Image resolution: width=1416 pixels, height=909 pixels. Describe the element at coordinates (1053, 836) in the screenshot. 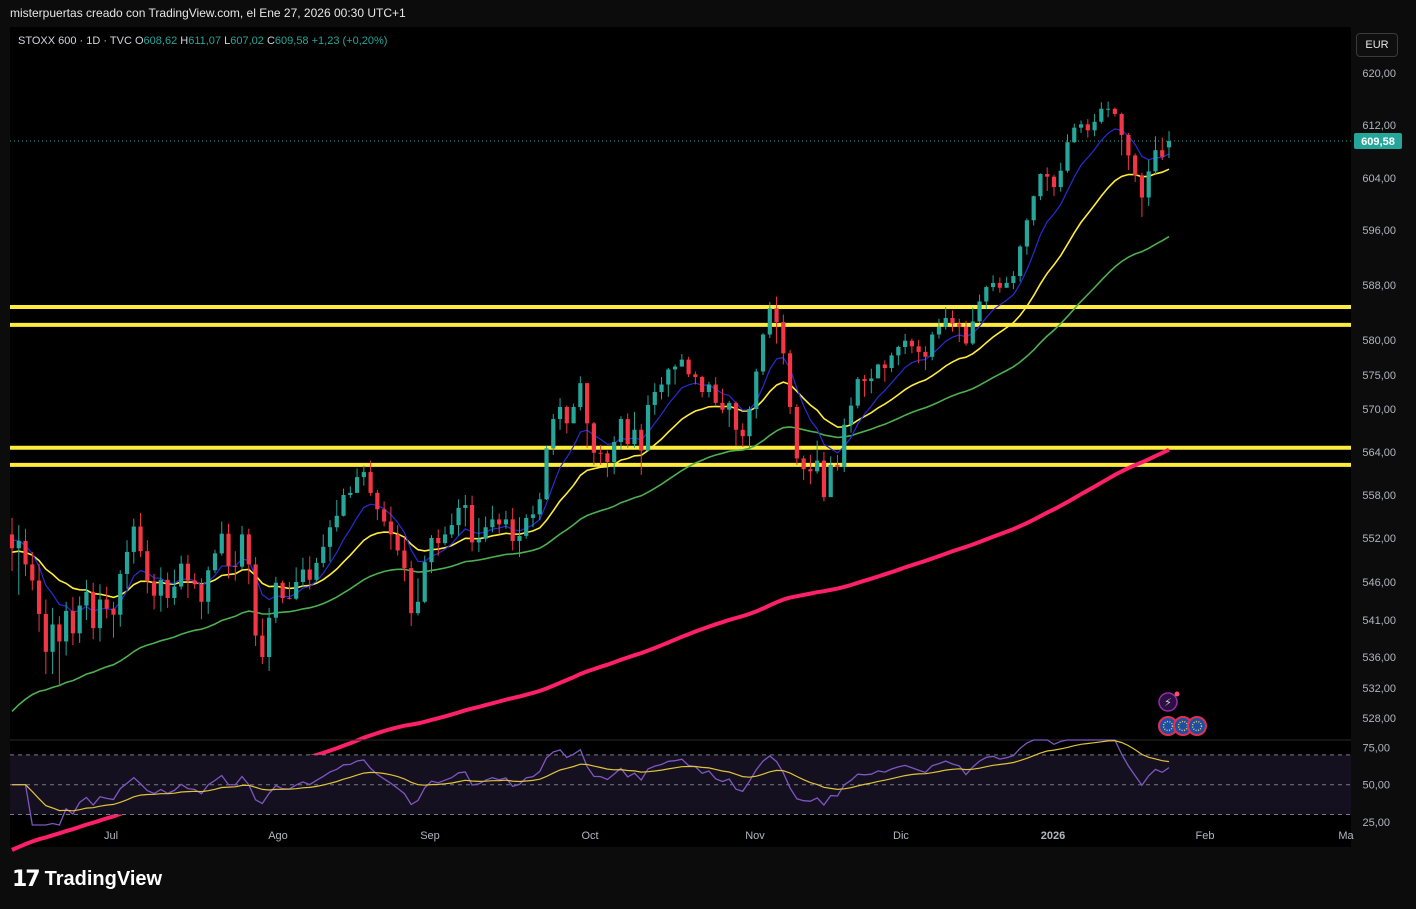

I see `time-tick-label: 2026` at that location.